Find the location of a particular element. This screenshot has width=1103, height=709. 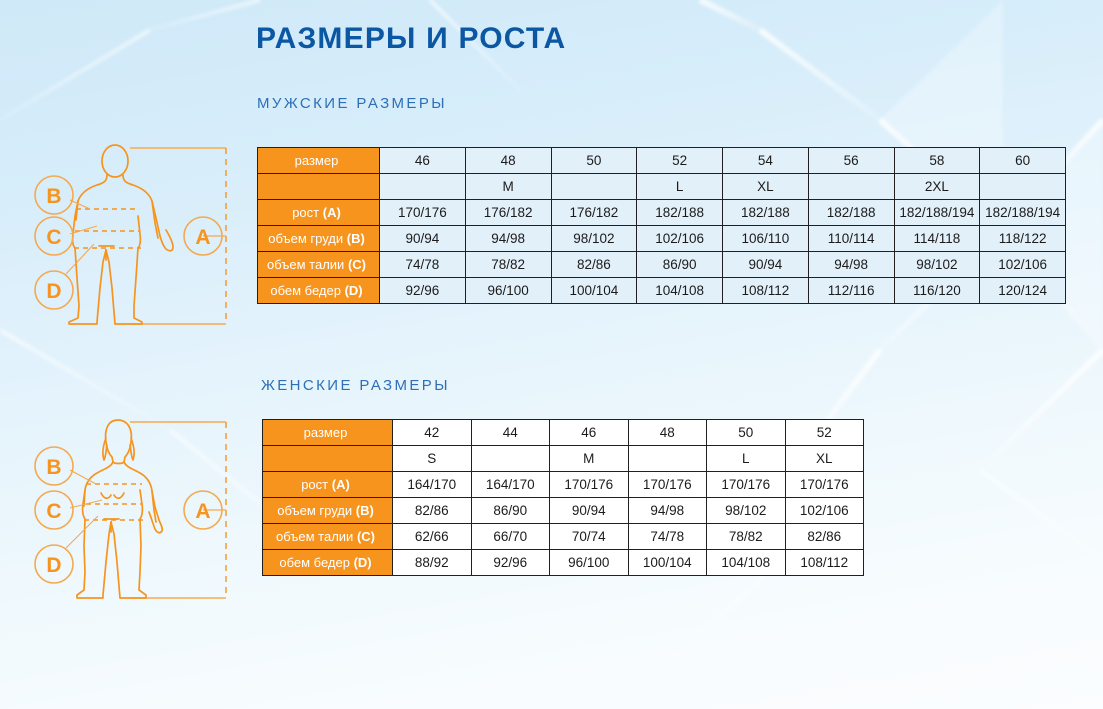

women-cell-r4-c0: 62/66 is located at coordinates (432, 536).